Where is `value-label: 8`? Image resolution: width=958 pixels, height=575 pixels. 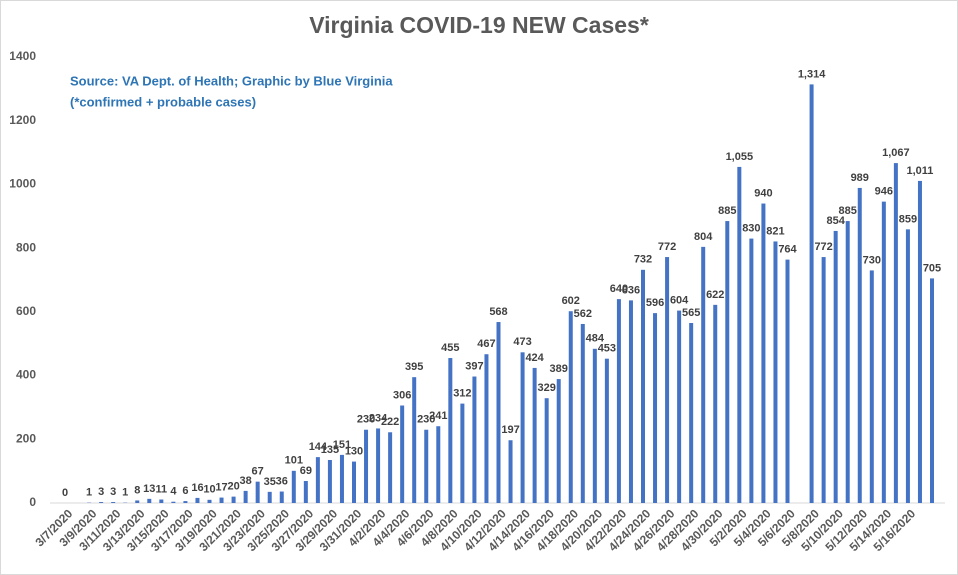 value-label: 8 is located at coordinates (137, 490).